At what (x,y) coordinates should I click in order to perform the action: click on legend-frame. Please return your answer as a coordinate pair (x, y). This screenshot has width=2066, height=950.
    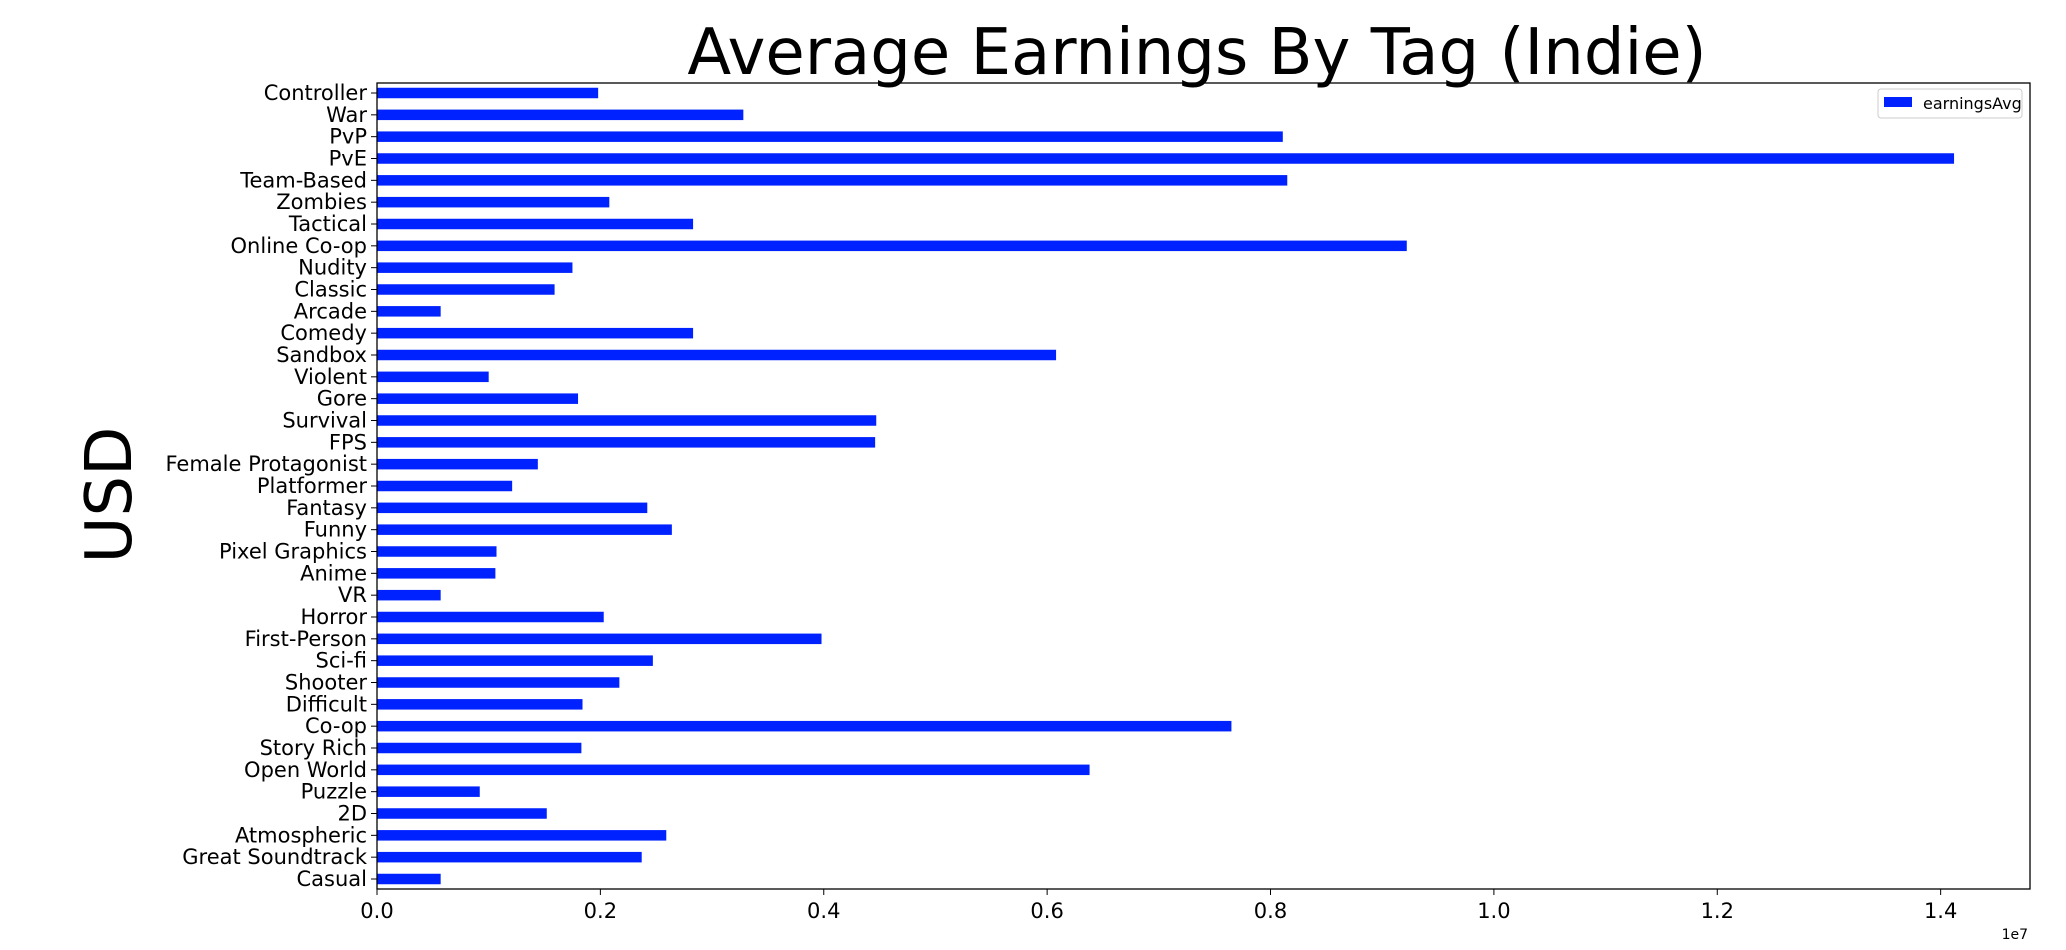
    Looking at the image, I should click on (1950, 103).